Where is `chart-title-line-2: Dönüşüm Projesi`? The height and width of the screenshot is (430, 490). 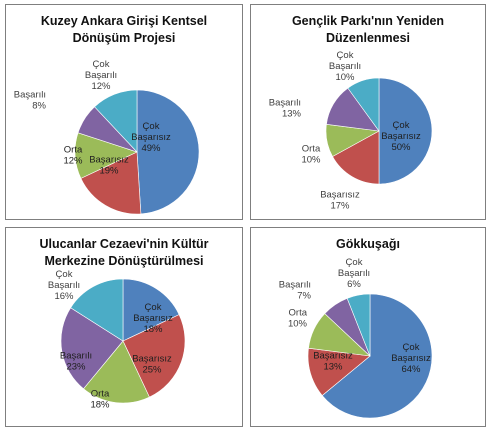
chart-title-line-2: Dönüşüm Projesi is located at coordinates (124, 38).